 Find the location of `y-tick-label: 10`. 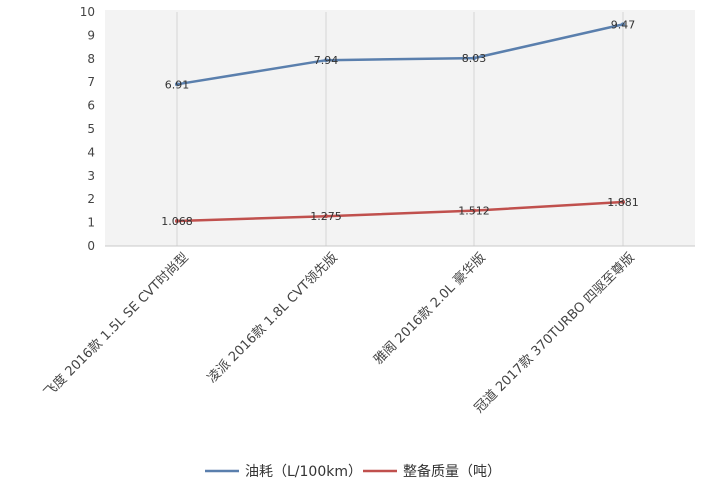

y-tick-label: 10 is located at coordinates (87, 12).